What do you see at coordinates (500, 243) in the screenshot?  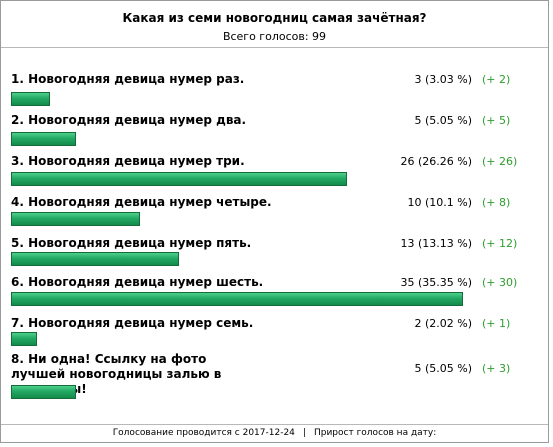 I see `option-delta: (+ 12)` at bounding box center [500, 243].